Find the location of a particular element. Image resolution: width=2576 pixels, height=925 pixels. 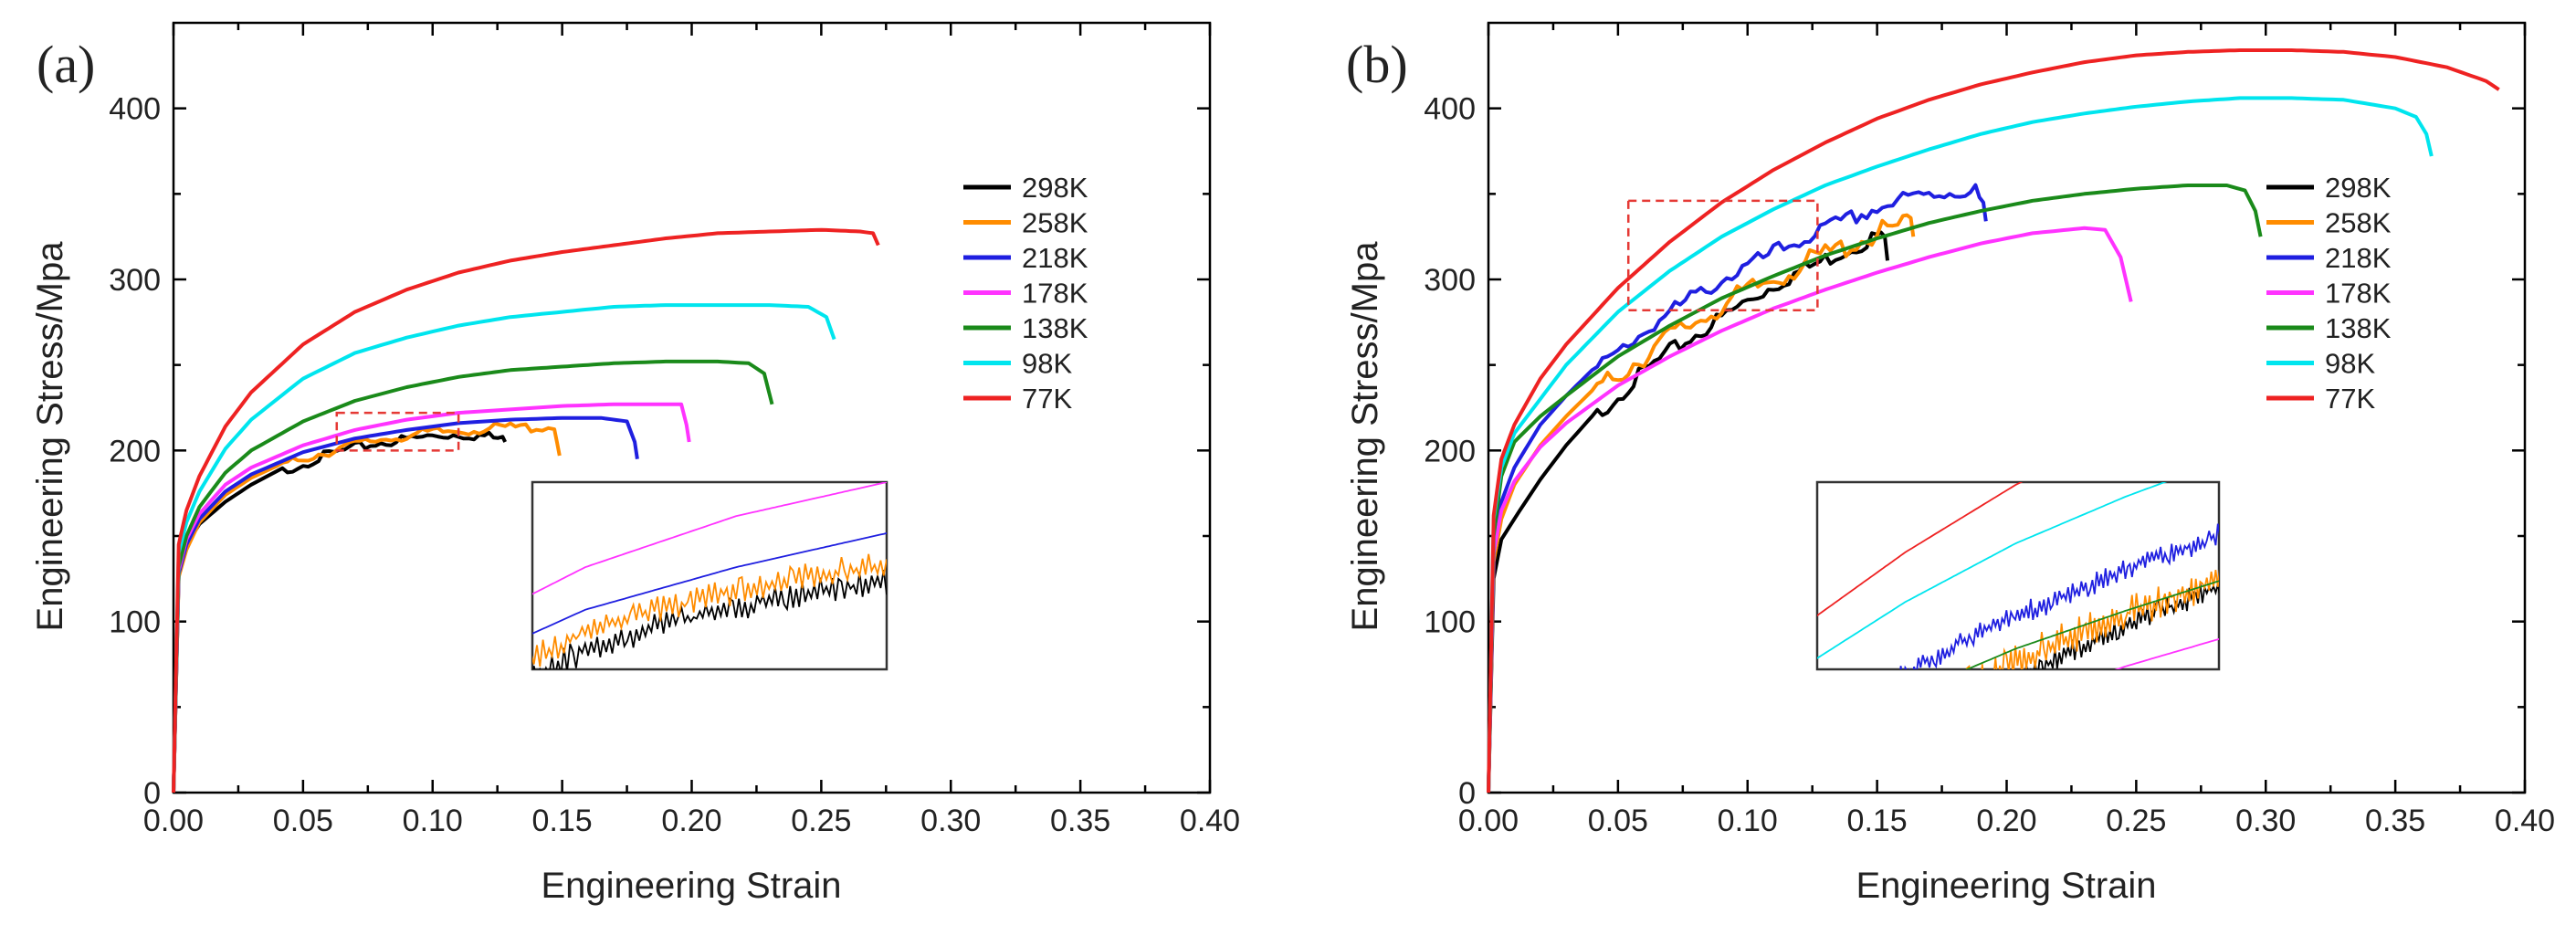

panel-a-series-line-138K is located at coordinates (473, 576).